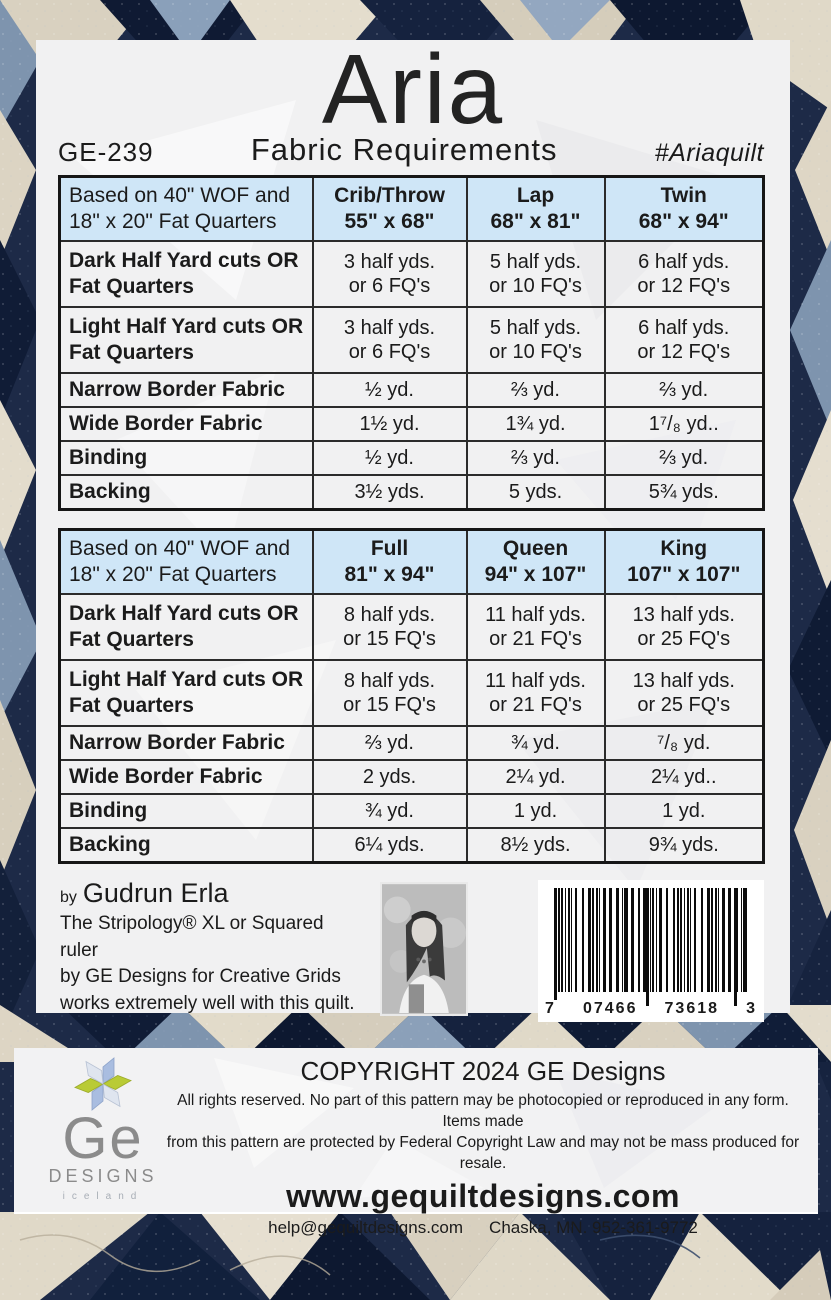 This screenshot has height=1300, width=831. What do you see at coordinates (389, 340) in the screenshot?
I see `cell-value: 3 half yds. or 6 FQ's` at bounding box center [389, 340].